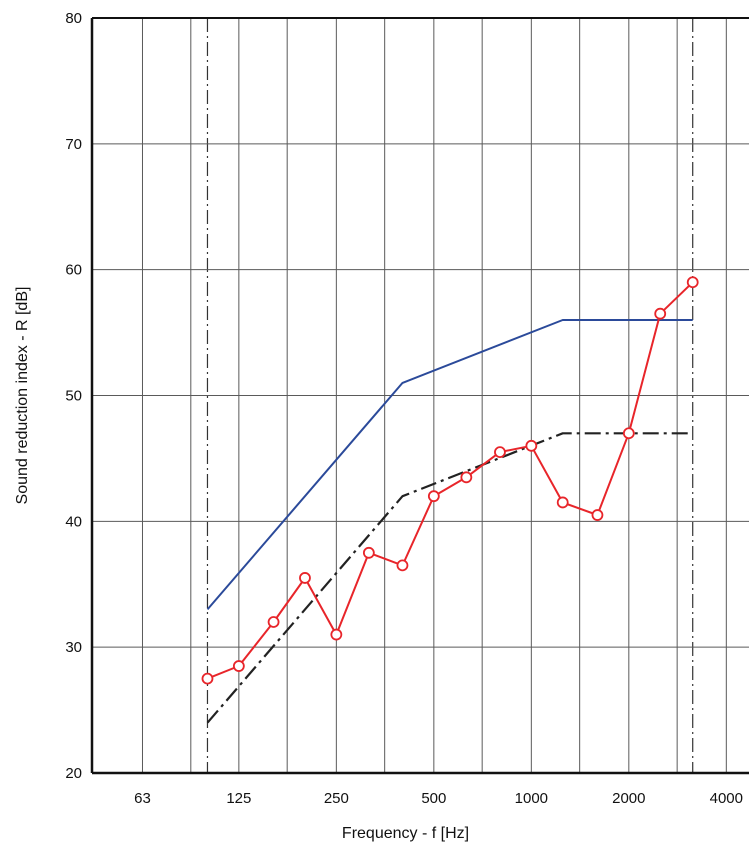 Image resolution: width=749 pixels, height=849 pixels. Describe the element at coordinates (726, 798) in the screenshot. I see `x-tick-label: 4000` at that location.